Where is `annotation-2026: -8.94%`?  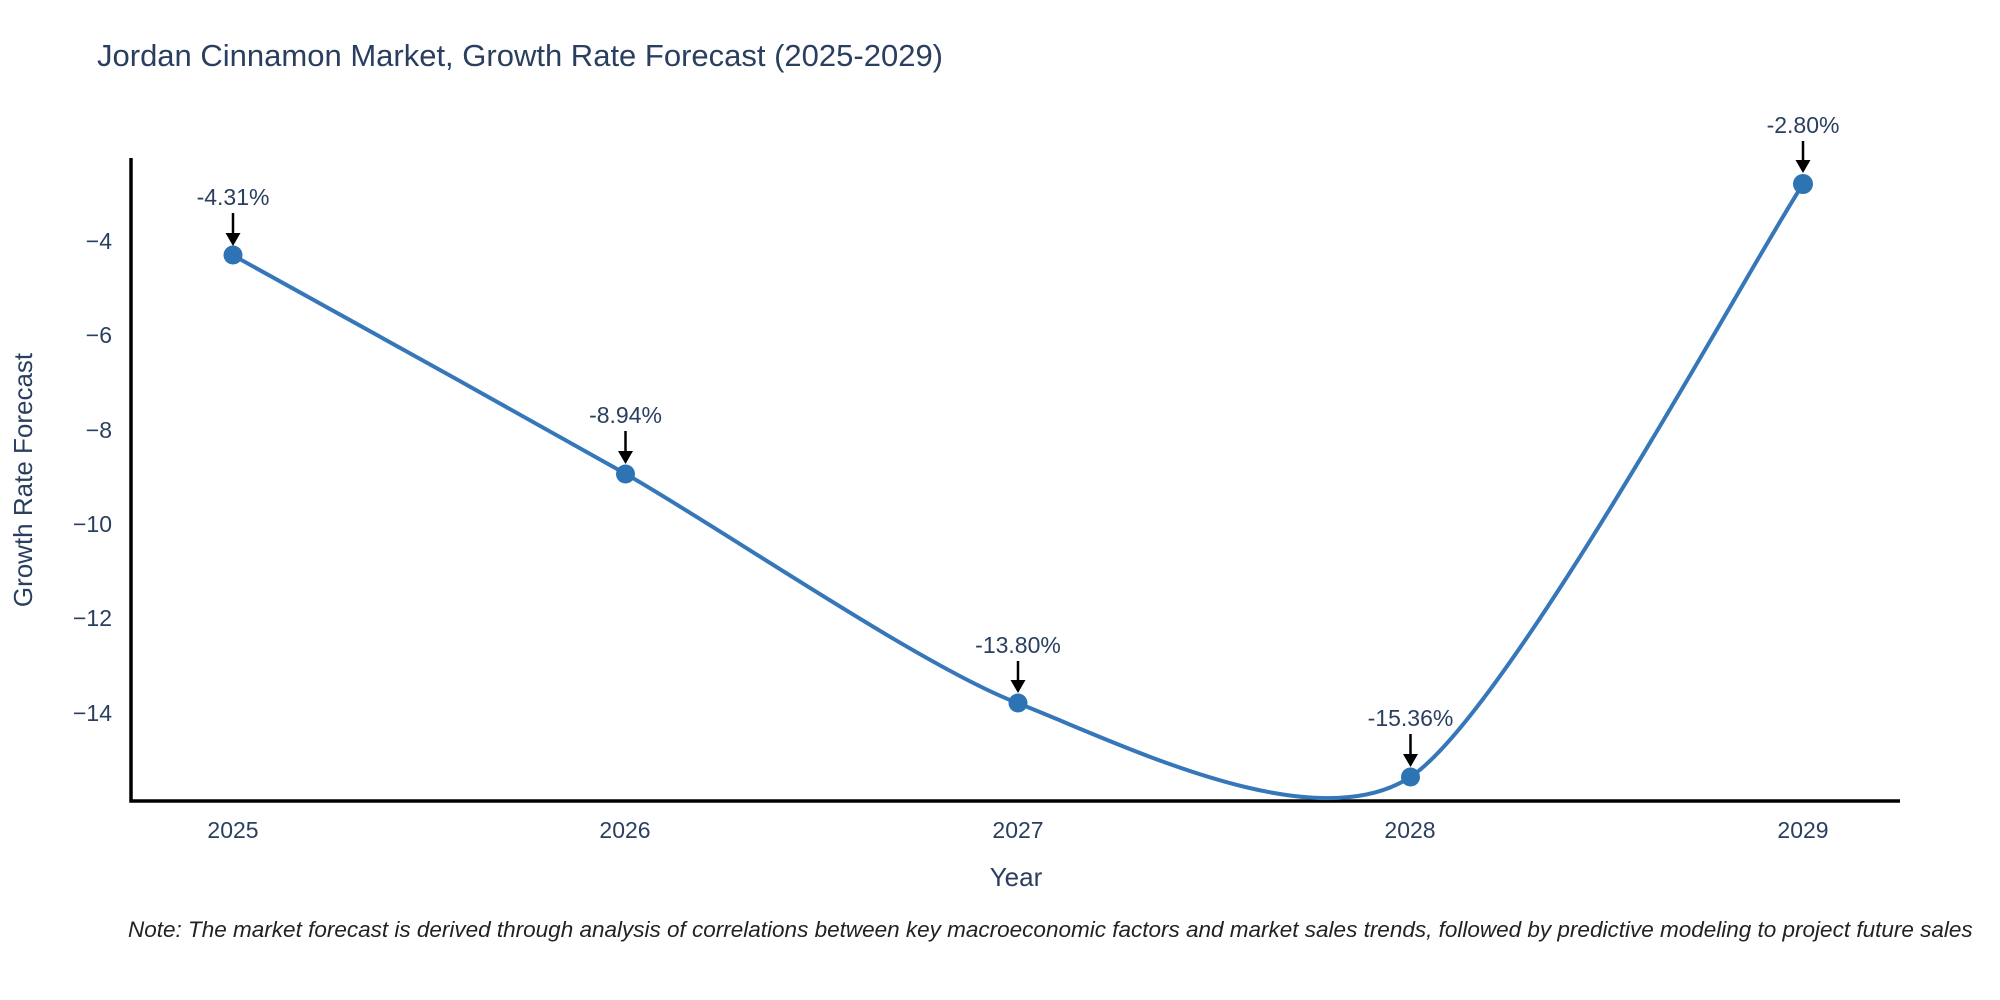 annotation-2026: -8.94% is located at coordinates (625, 433).